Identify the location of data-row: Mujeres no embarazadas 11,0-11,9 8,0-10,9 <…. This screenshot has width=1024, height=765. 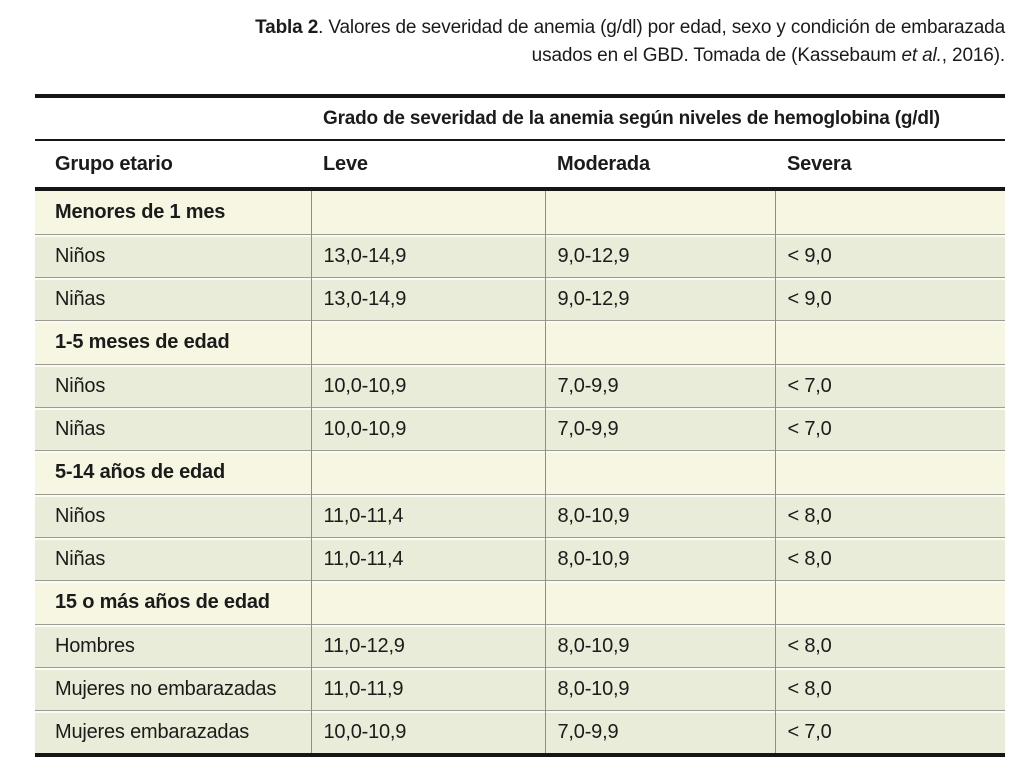
(520, 689).